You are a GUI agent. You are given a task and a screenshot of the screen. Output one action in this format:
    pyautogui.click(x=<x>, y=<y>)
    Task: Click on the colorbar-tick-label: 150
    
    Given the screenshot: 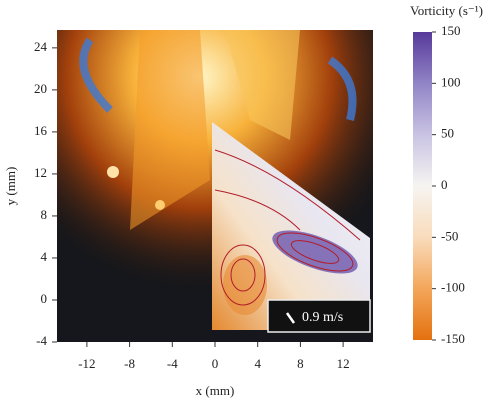 What is the action you would take?
    pyautogui.click(x=451, y=30)
    